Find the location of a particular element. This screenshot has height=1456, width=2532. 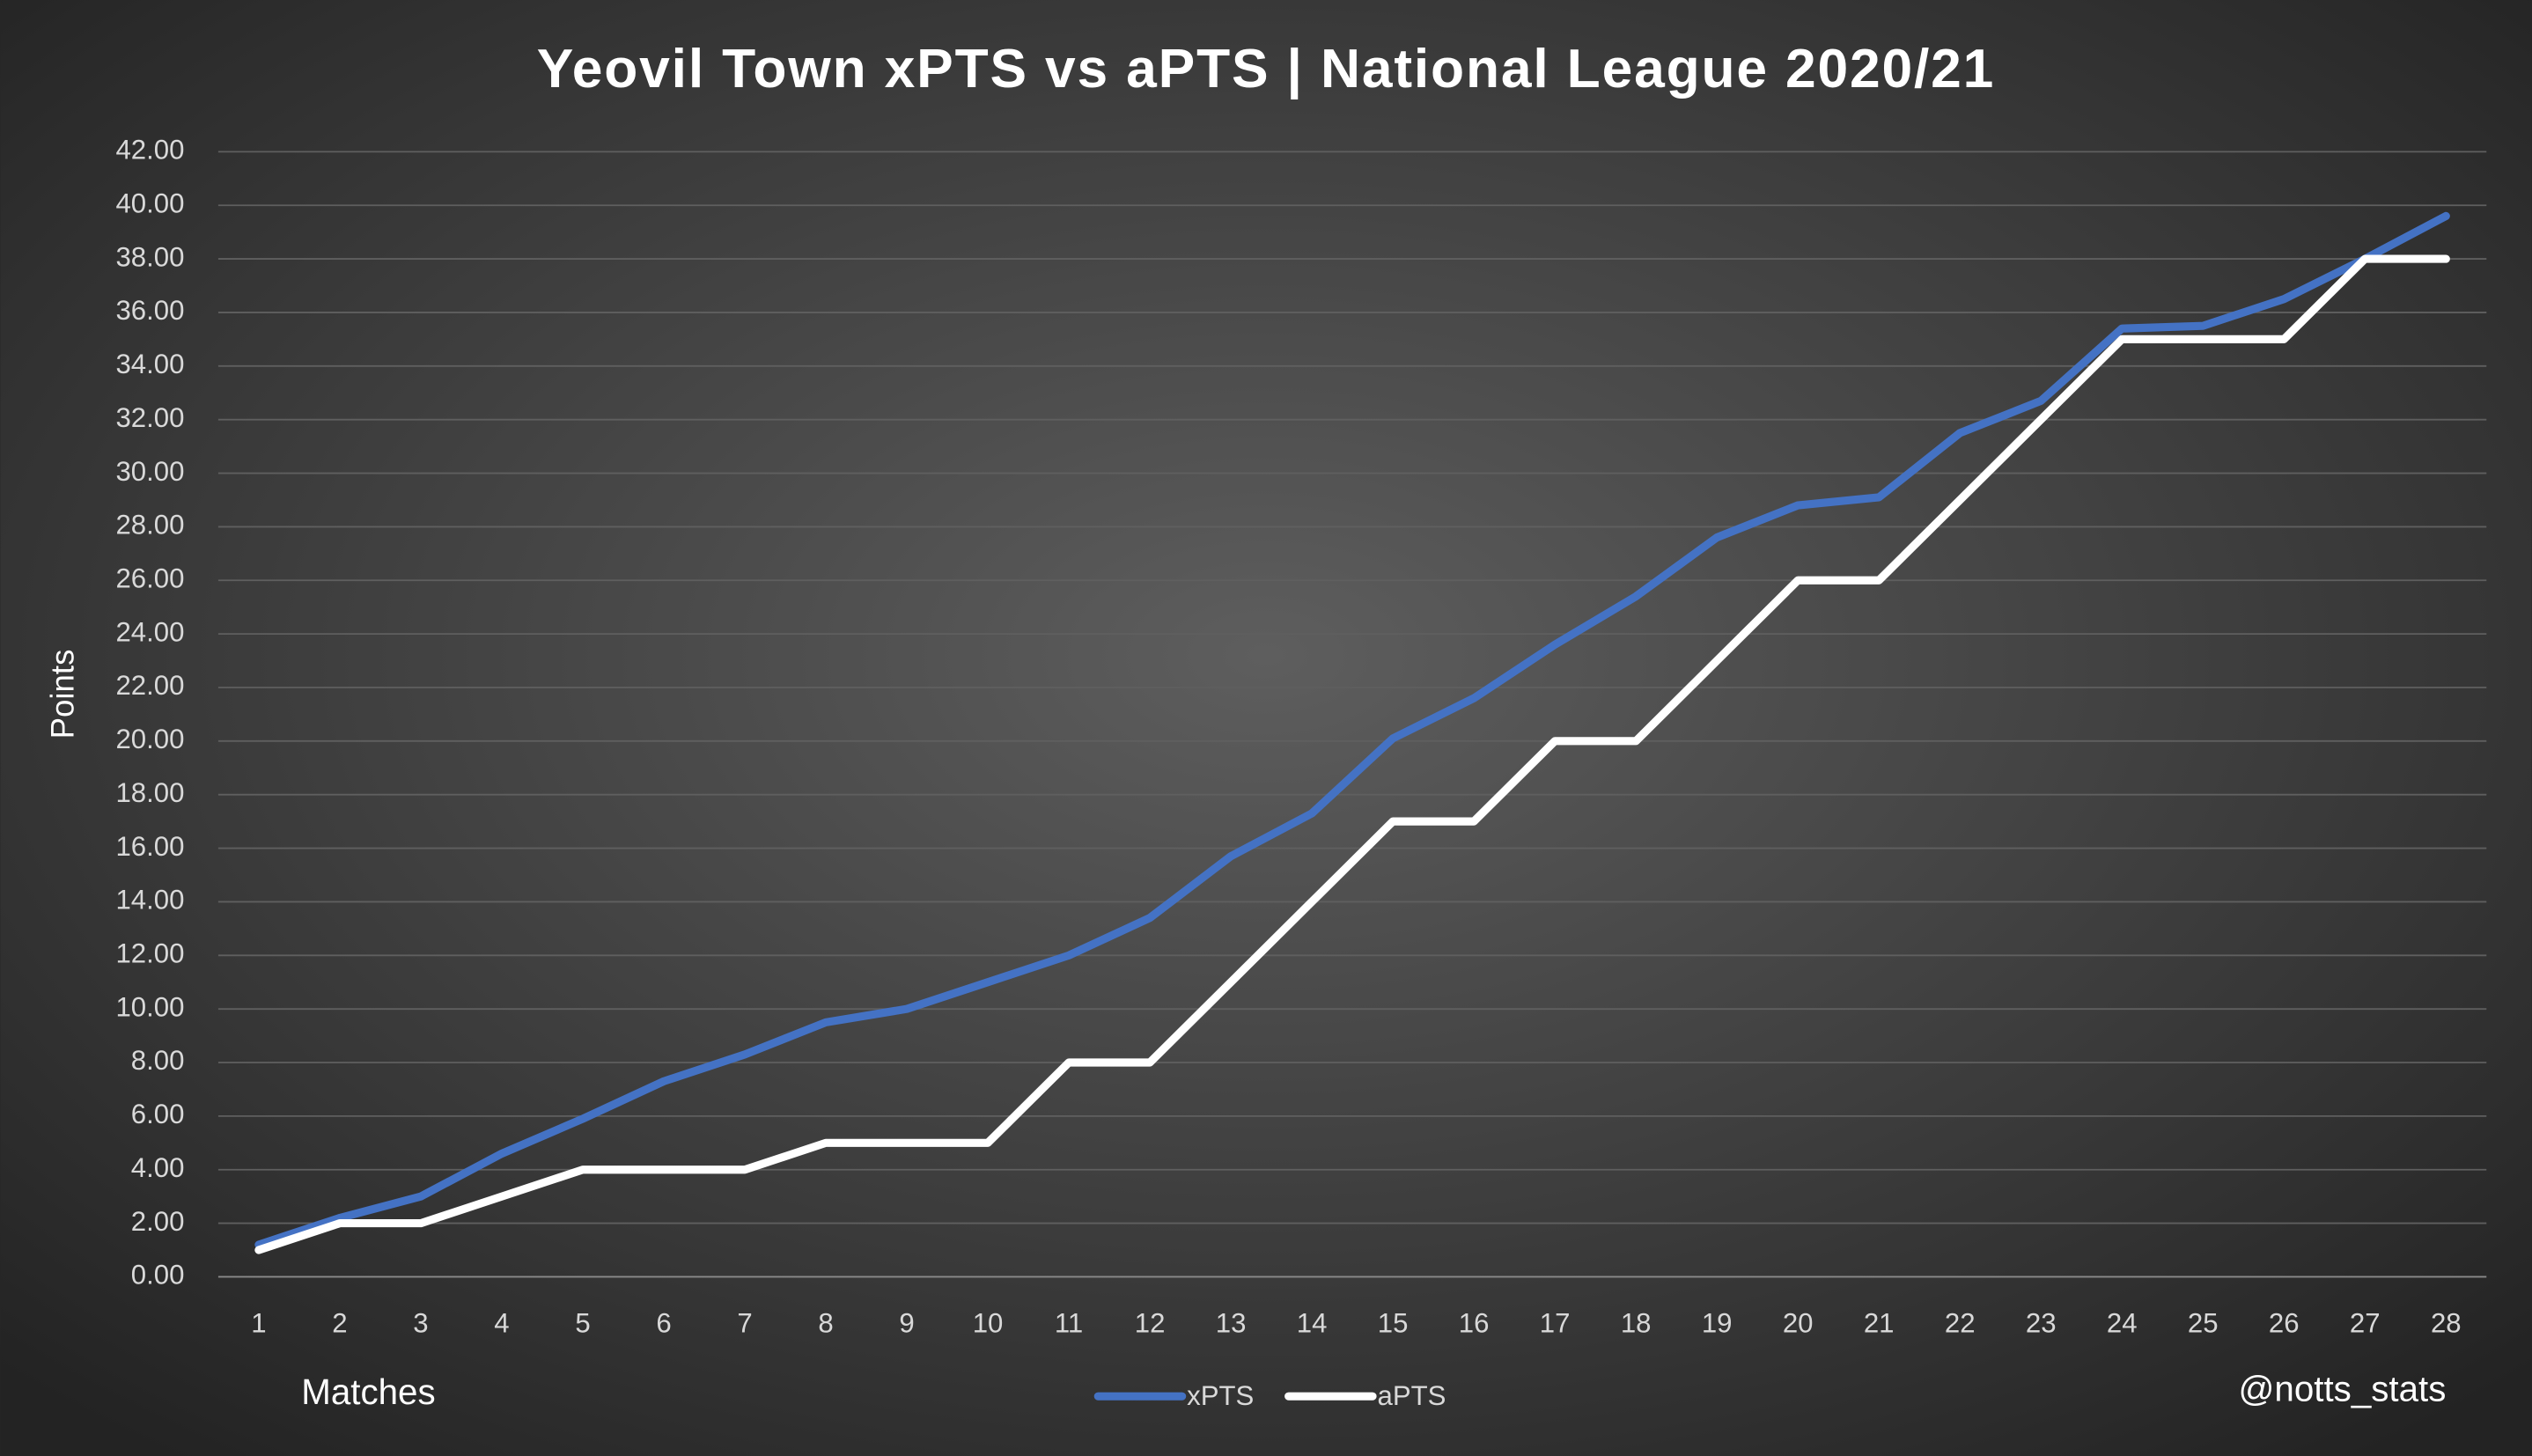

x-tick-label: 1 is located at coordinates (258, 1324).